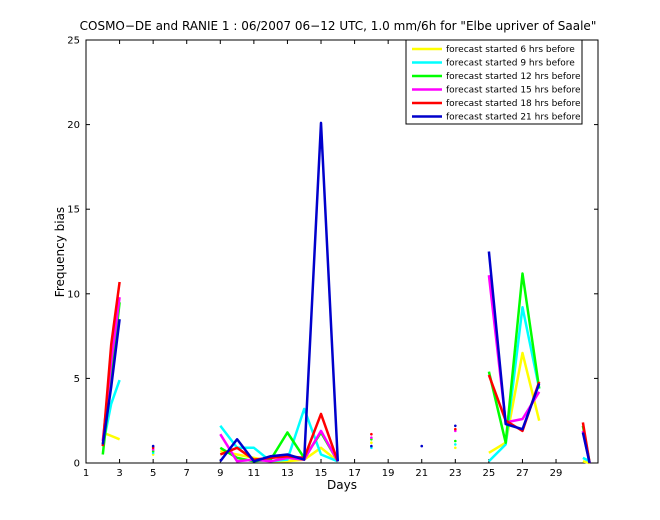  I want to click on x-tick-label: 17, so click(354, 473).